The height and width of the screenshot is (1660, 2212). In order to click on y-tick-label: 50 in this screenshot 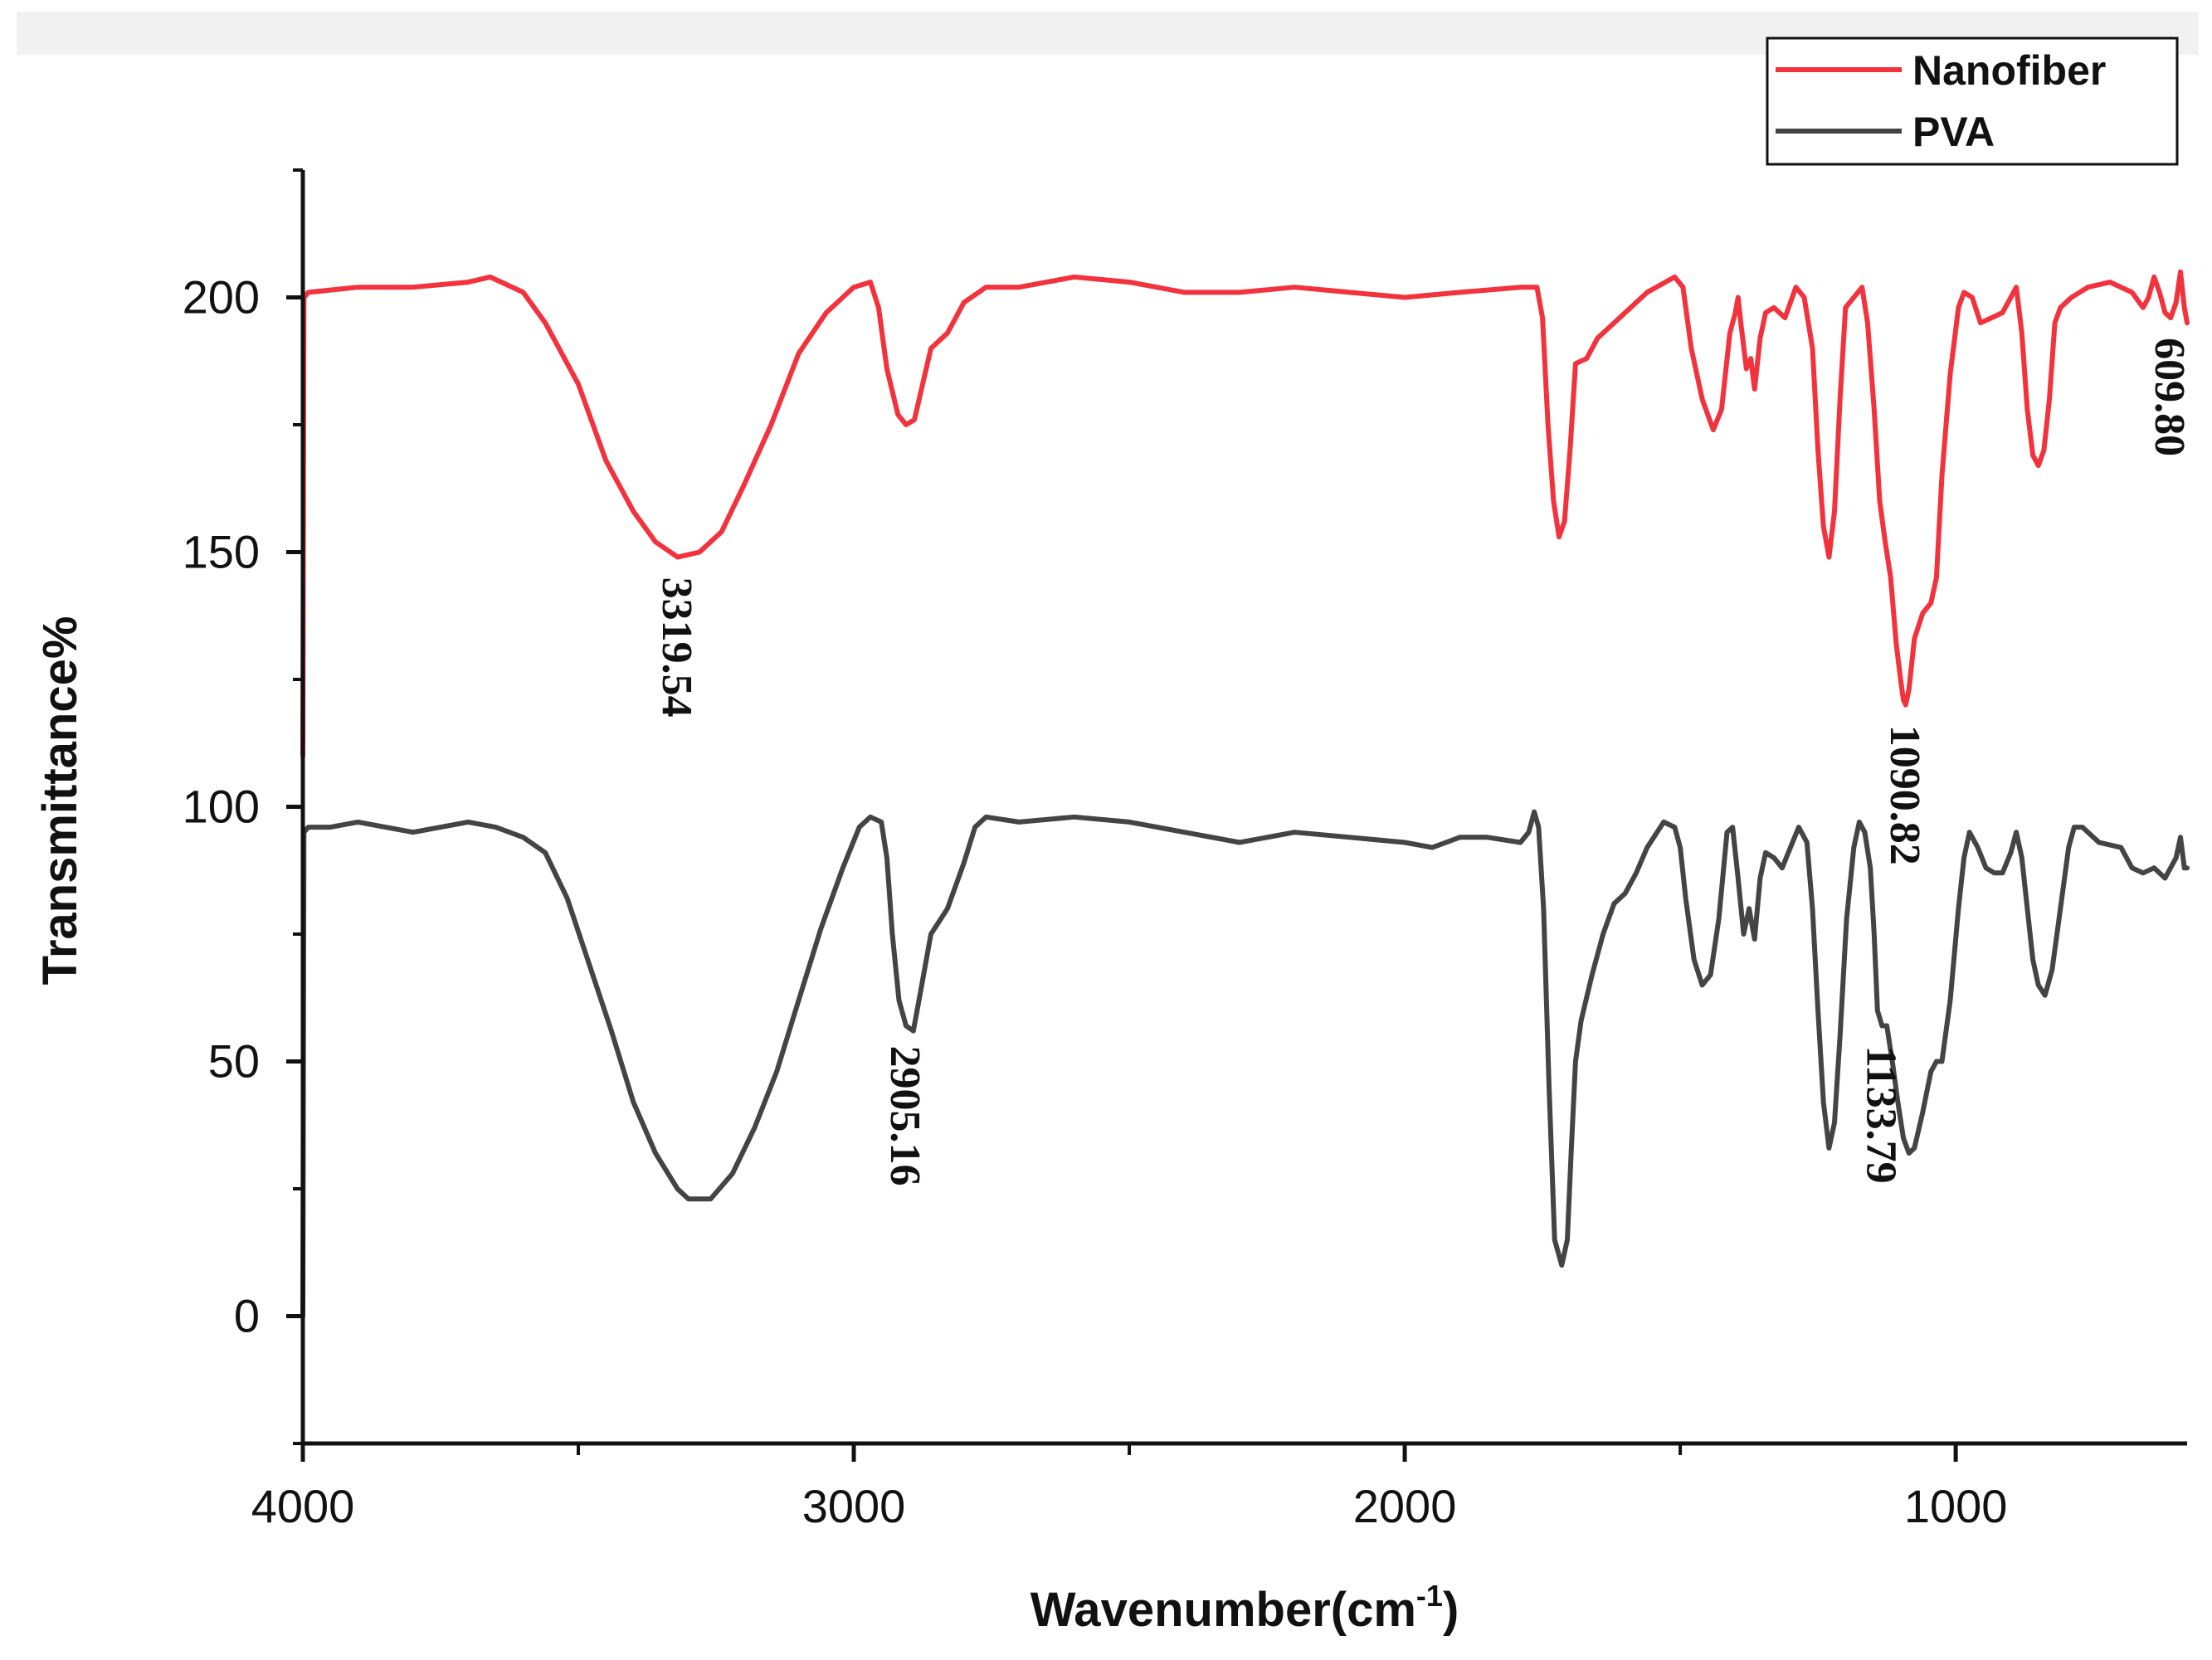, I will do `click(234, 1061)`.